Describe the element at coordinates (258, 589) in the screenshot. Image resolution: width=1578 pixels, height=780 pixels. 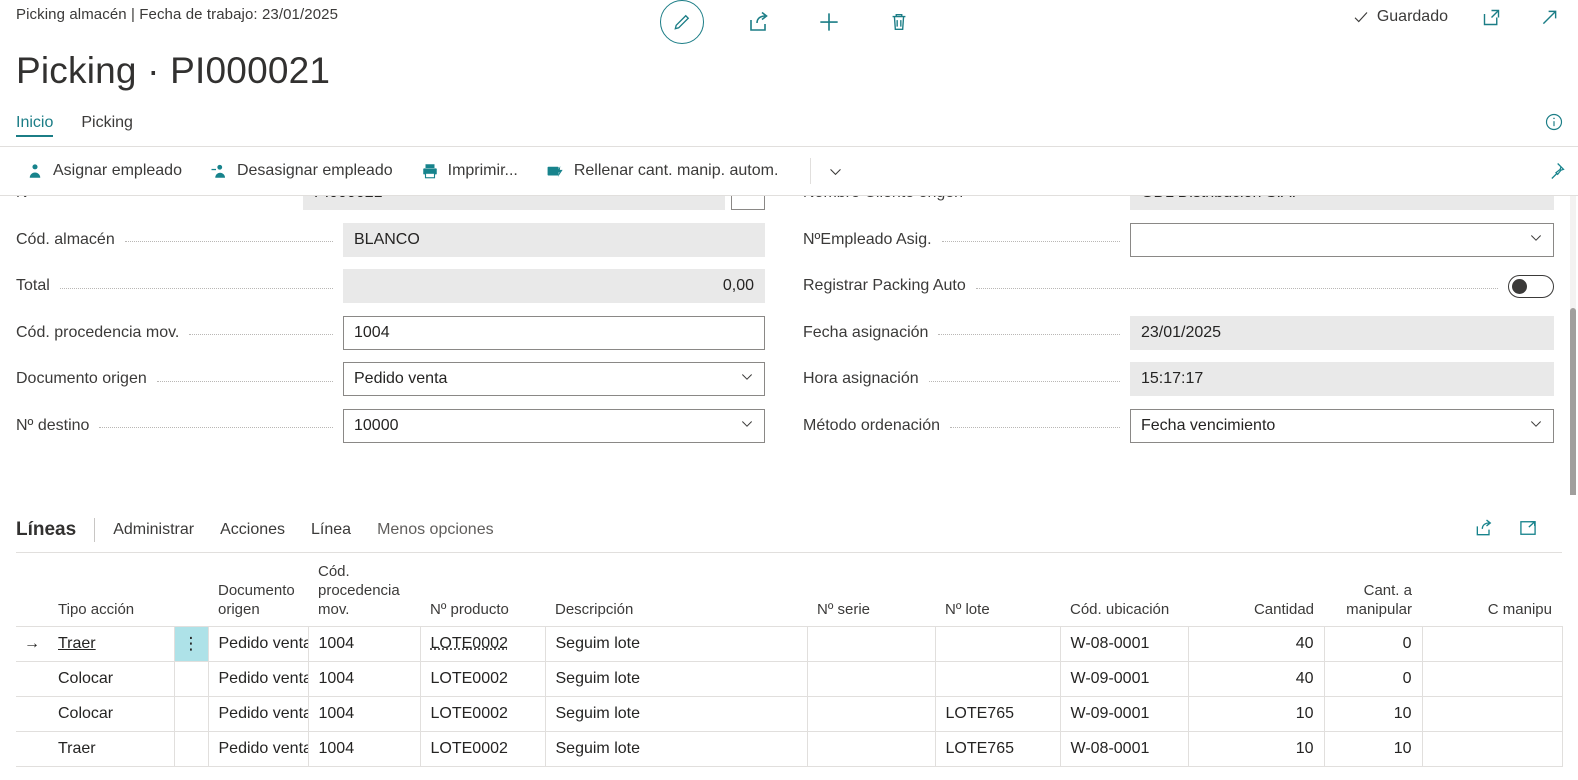
I see `col-documento-origen: Documento origen` at that location.